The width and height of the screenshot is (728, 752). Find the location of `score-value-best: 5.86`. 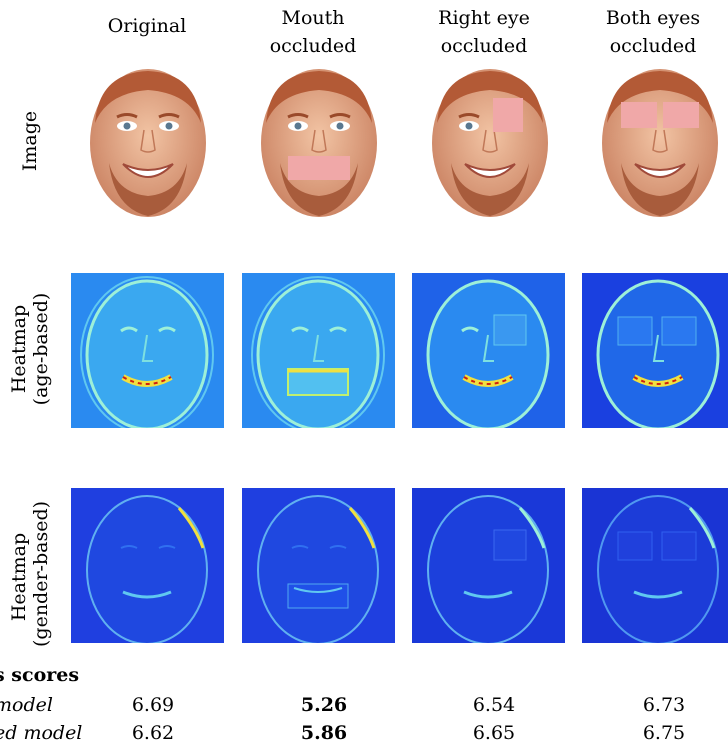

score-value-best: 5.86 is located at coordinates (324, 733).